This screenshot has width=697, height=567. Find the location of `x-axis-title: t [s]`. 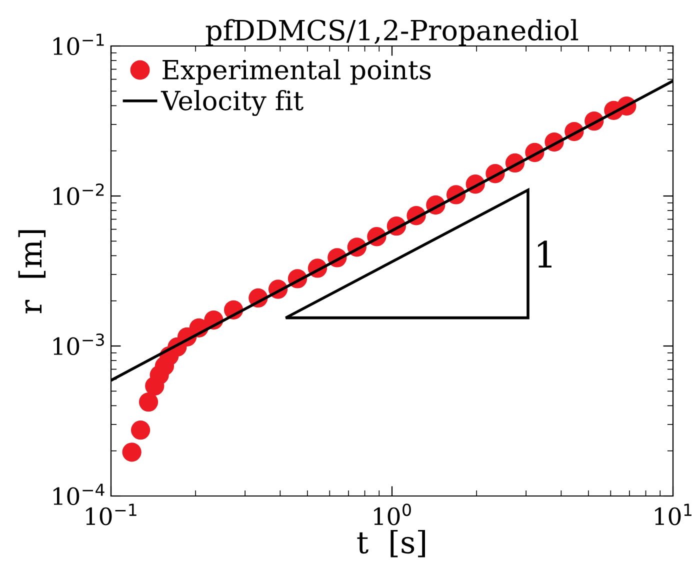

x-axis-title: t [s] is located at coordinates (391, 544).